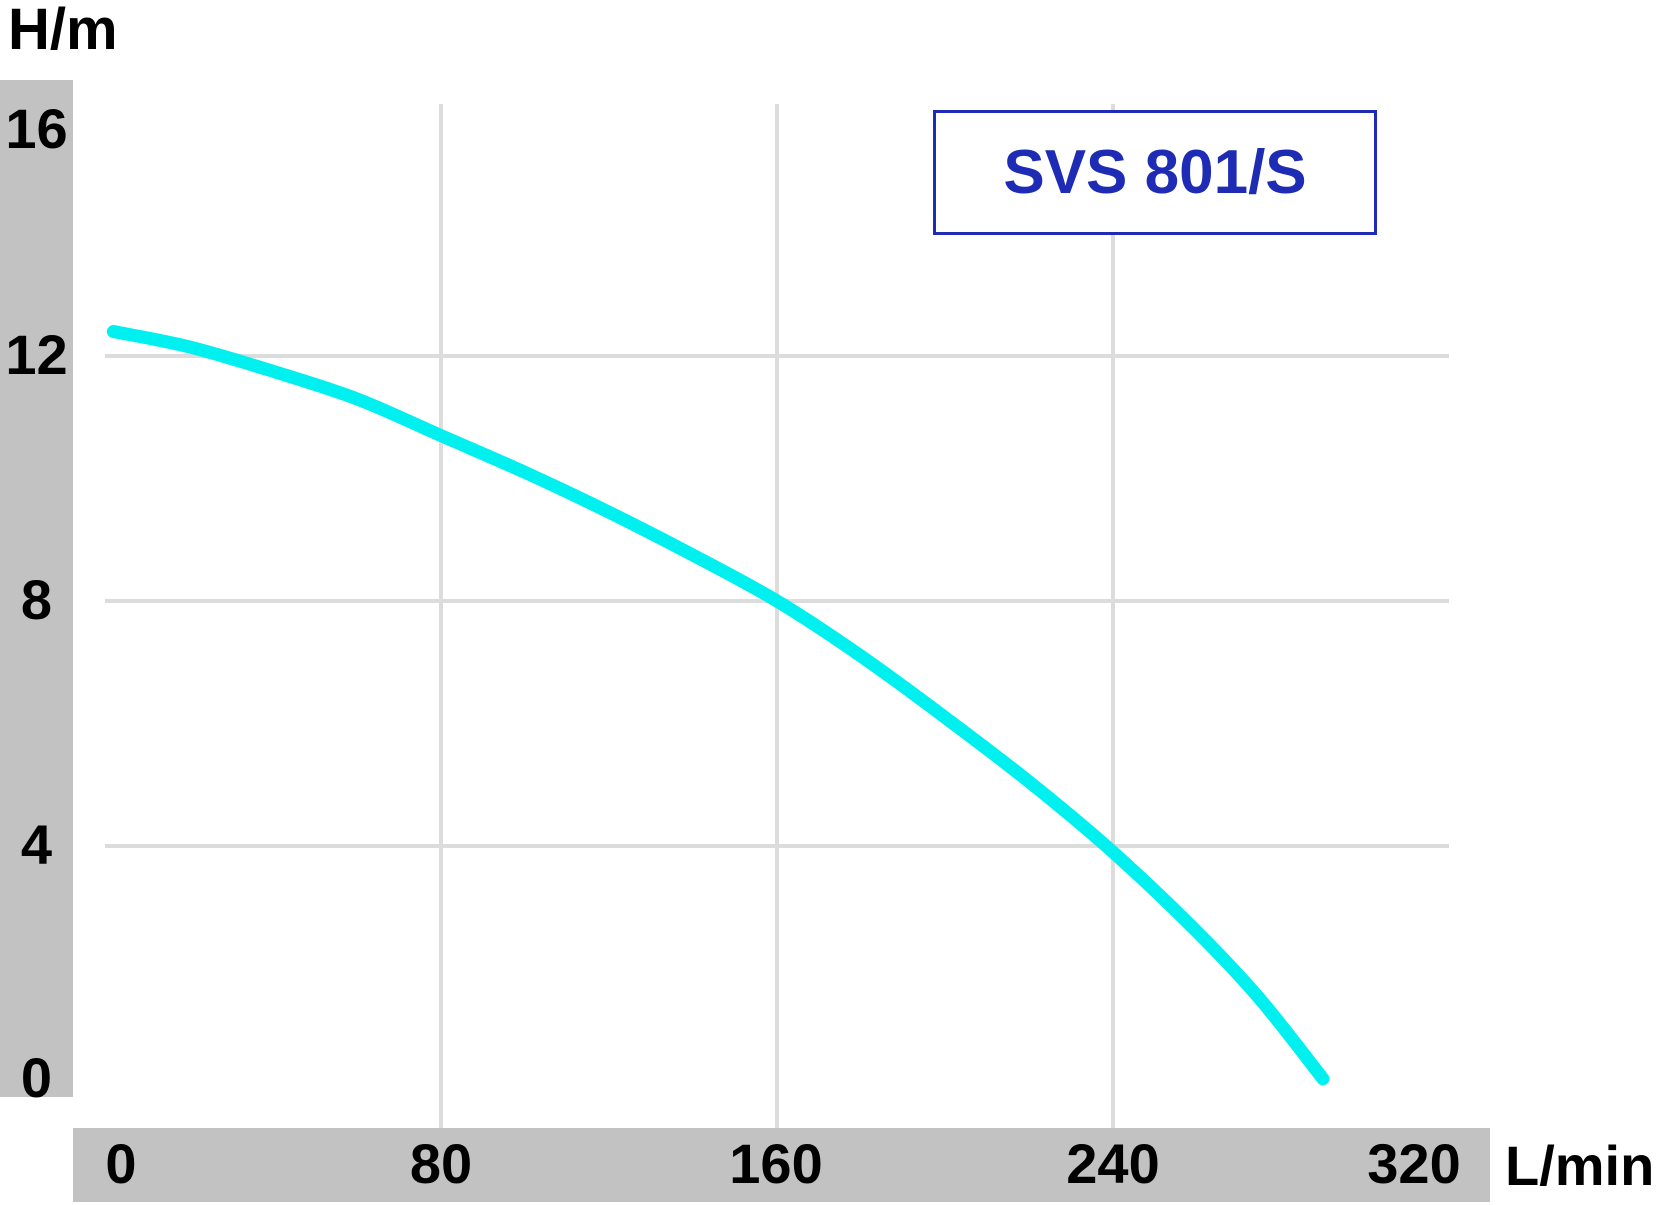 The width and height of the screenshot is (1675, 1205). I want to click on x-tick-240: 240, so click(1113, 1163).